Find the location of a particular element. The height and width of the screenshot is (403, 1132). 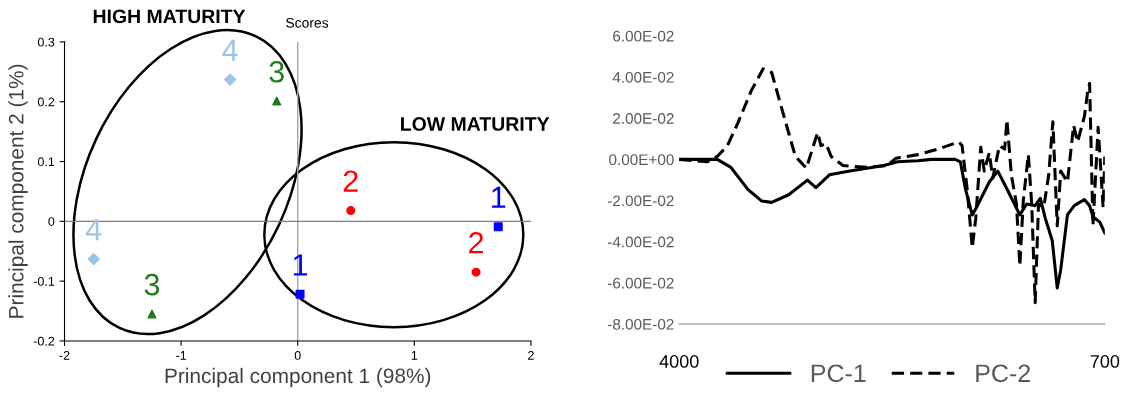

x-tick-label: -2 is located at coordinates (64, 355).